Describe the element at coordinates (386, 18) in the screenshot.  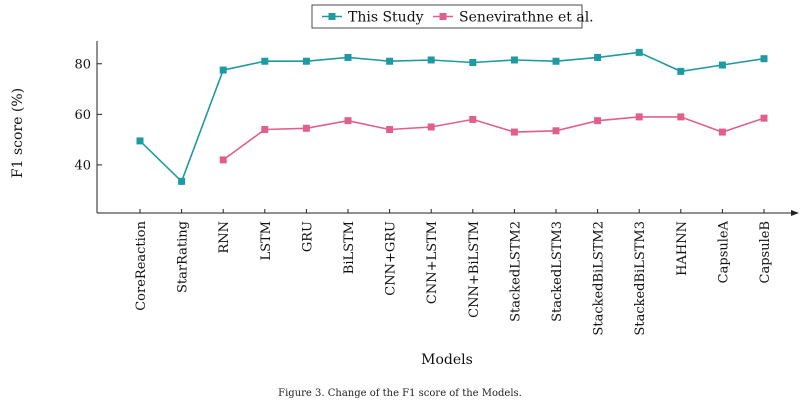
I see `legend-label: This Study` at that location.